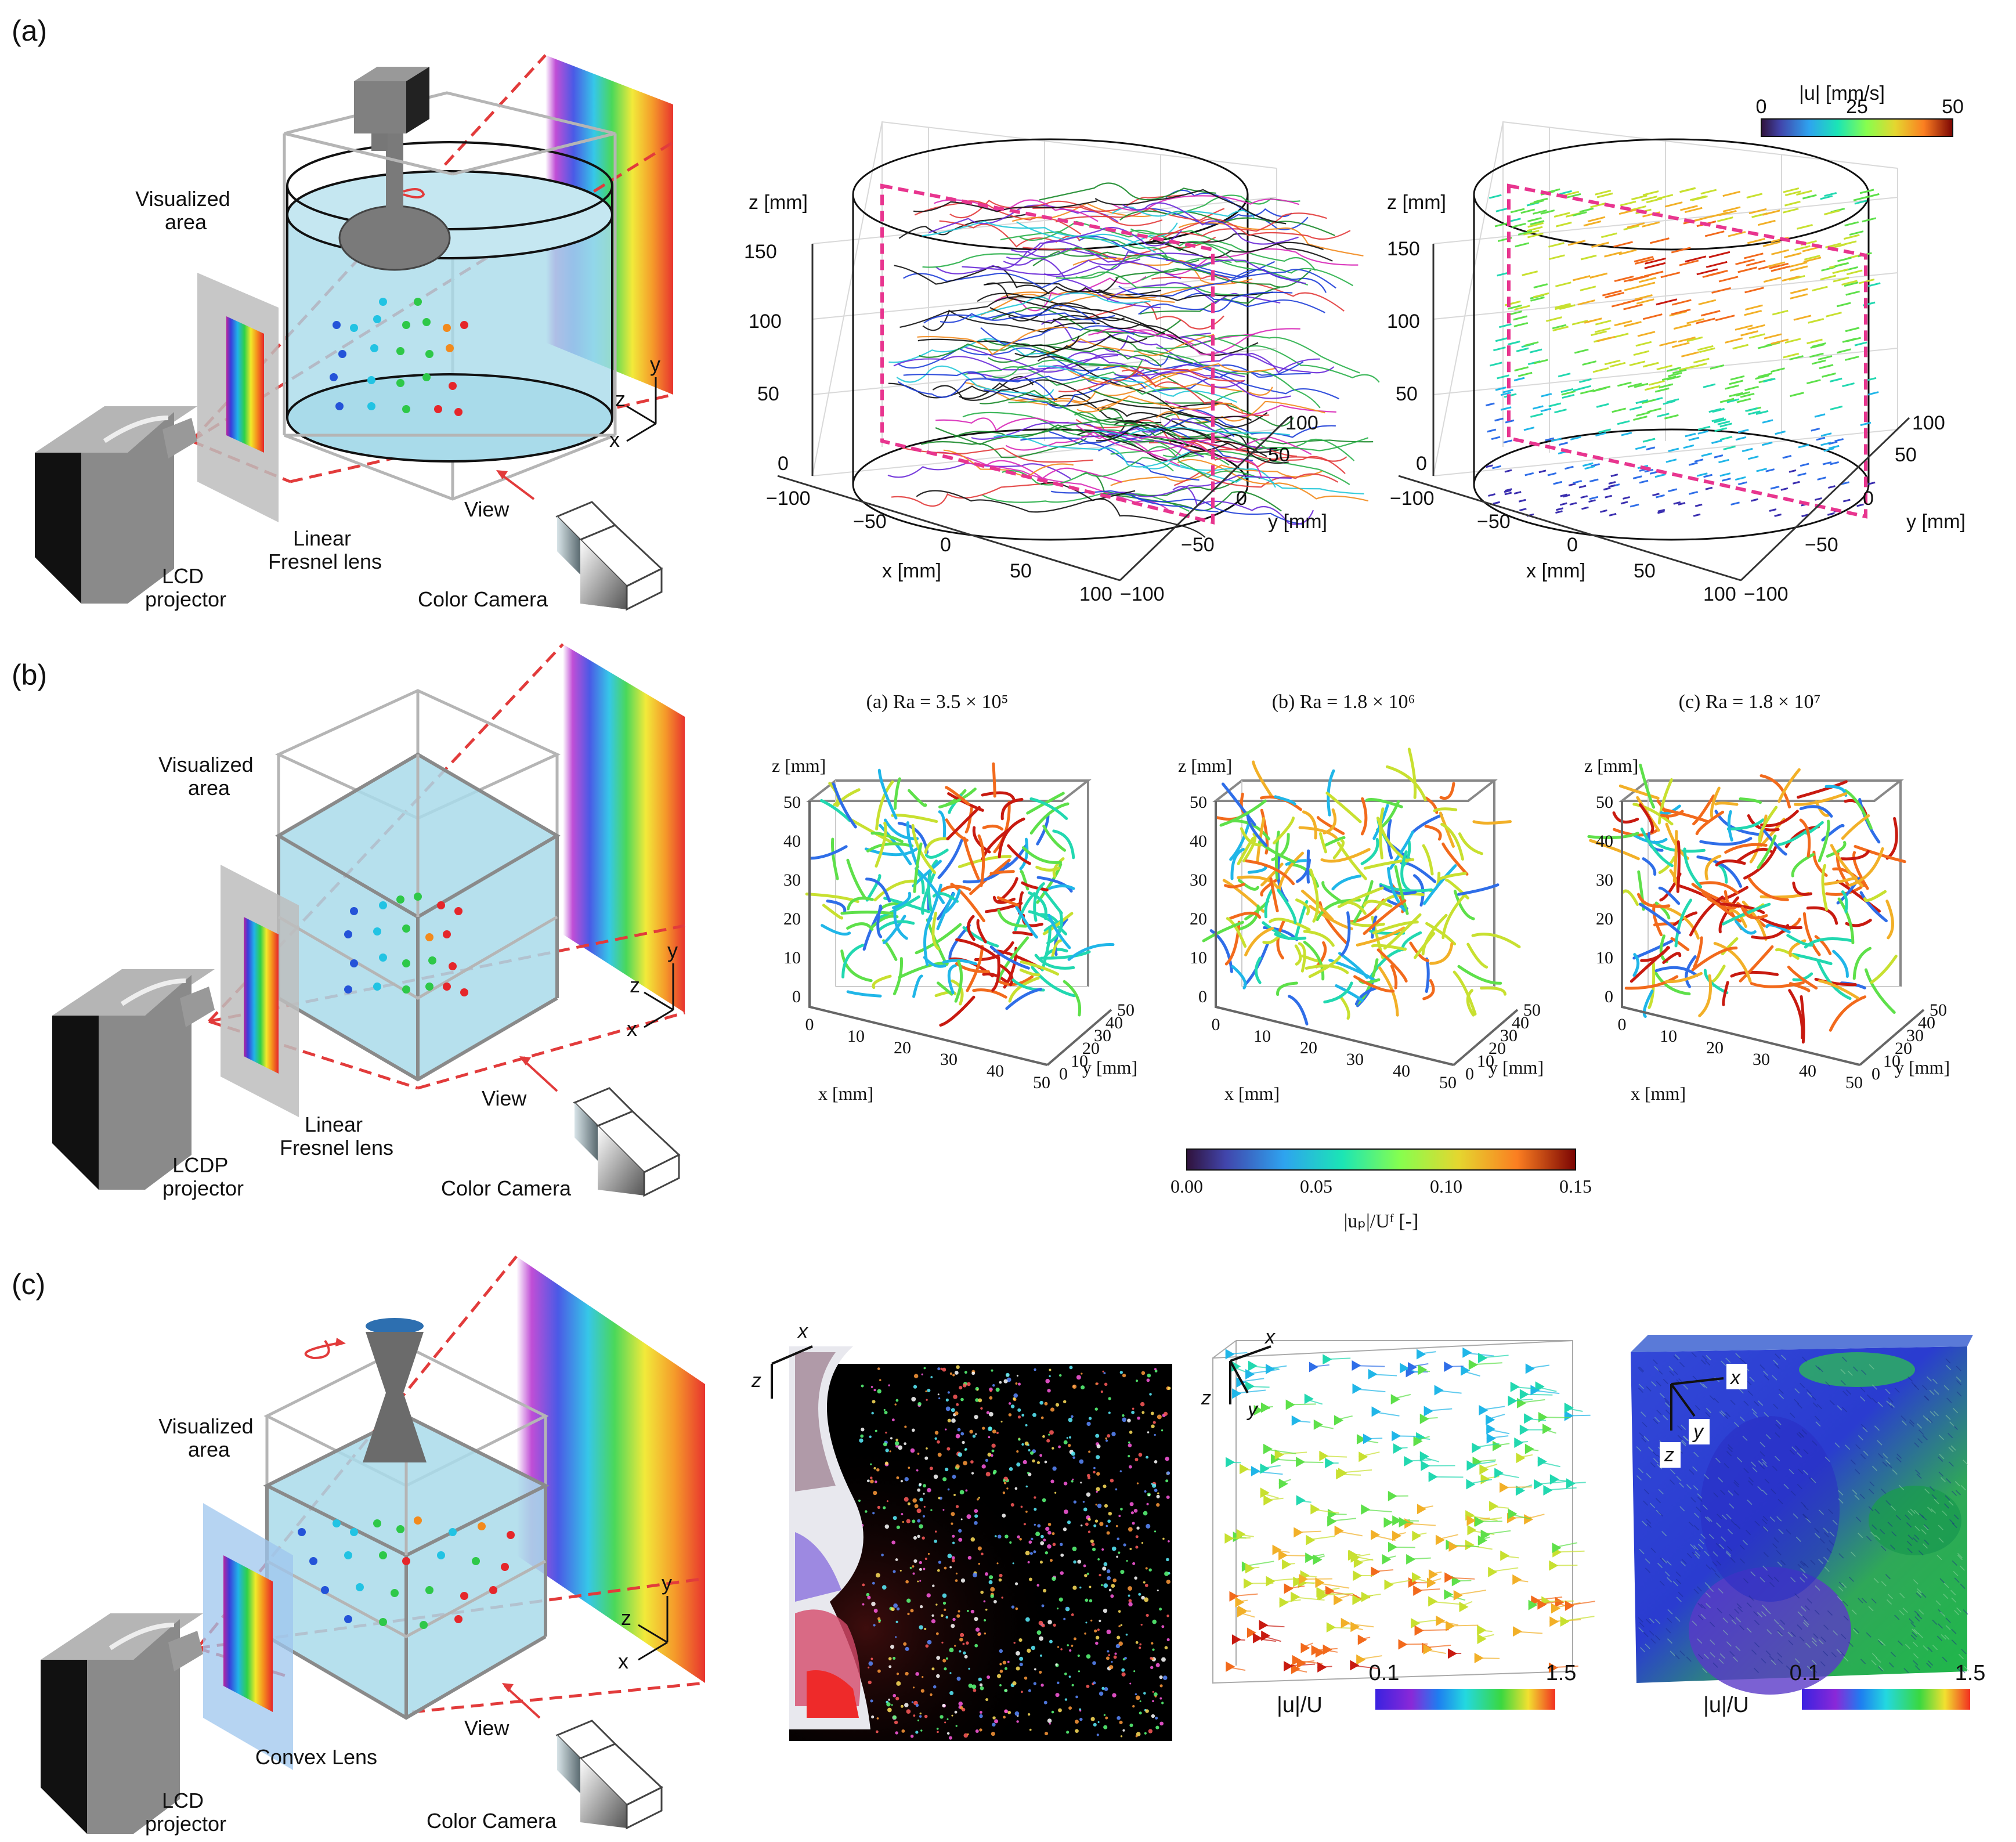 This screenshot has width=2016, height=1842. I want to click on color-camera-c, so click(609, 1775).